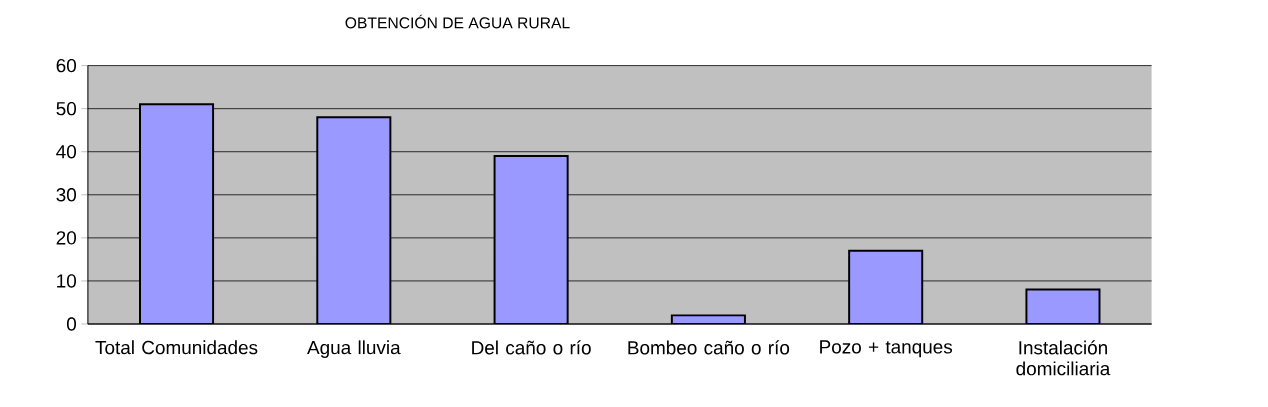 This screenshot has height=407, width=1268. Describe the element at coordinates (886, 349) in the screenshot. I see `x-tick-label: Pozo + tanques` at that location.